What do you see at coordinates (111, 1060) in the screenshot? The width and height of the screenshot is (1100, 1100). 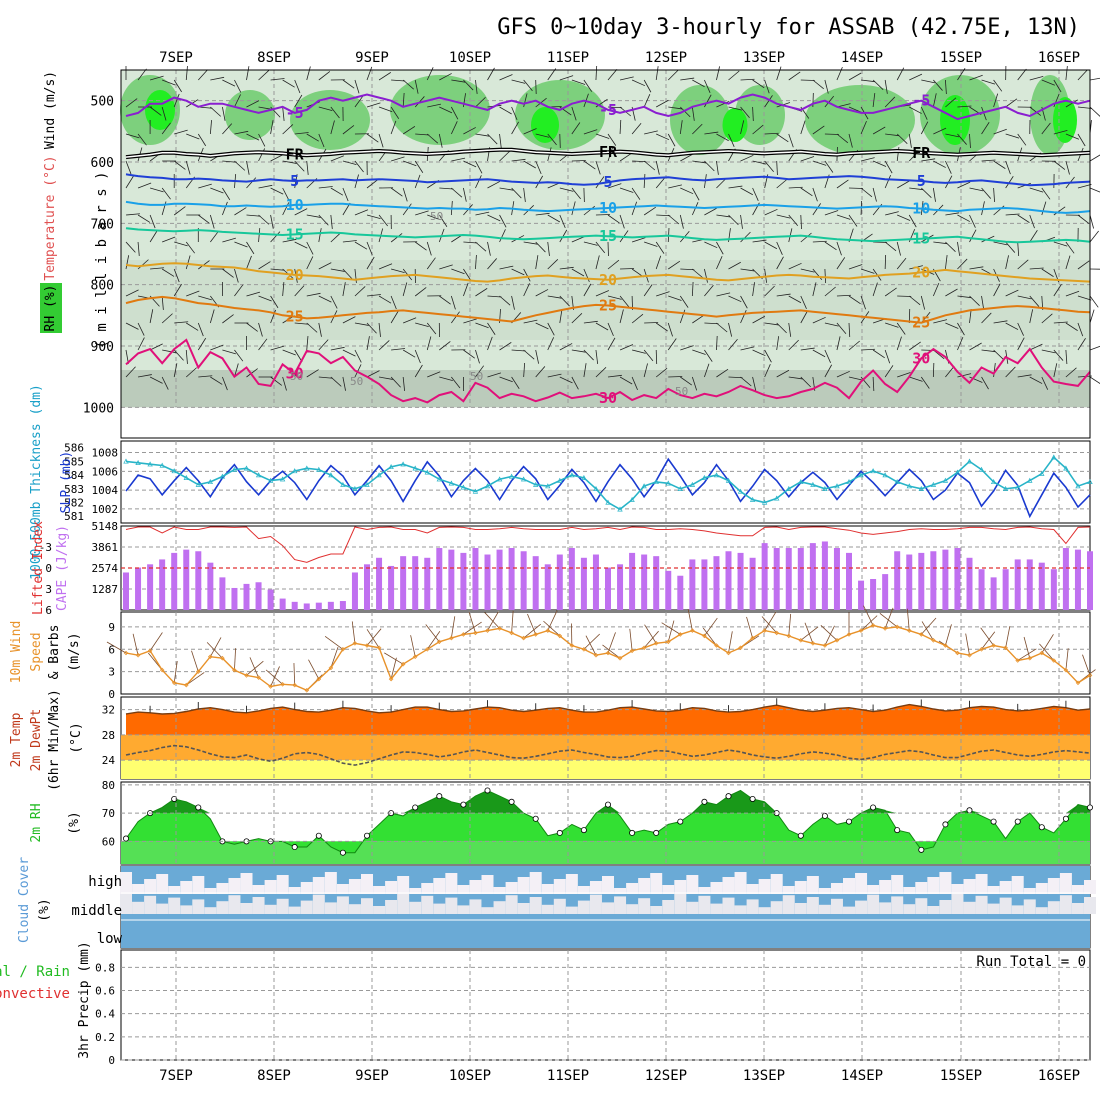 I see `precip-tick: 0` at bounding box center [111, 1060].